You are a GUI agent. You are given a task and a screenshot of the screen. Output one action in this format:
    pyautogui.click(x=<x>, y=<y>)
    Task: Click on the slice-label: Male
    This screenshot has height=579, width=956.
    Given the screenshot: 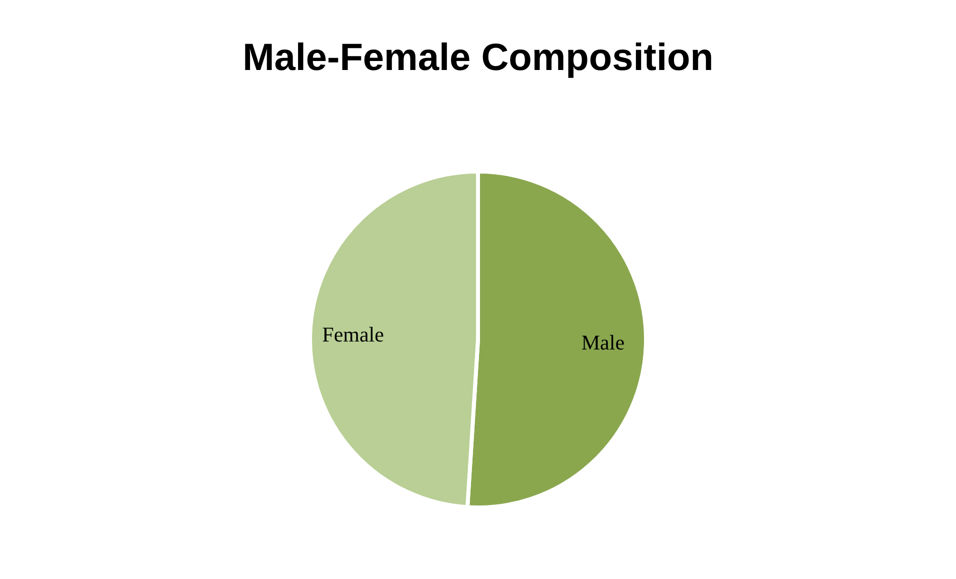 What is the action you would take?
    pyautogui.click(x=603, y=342)
    